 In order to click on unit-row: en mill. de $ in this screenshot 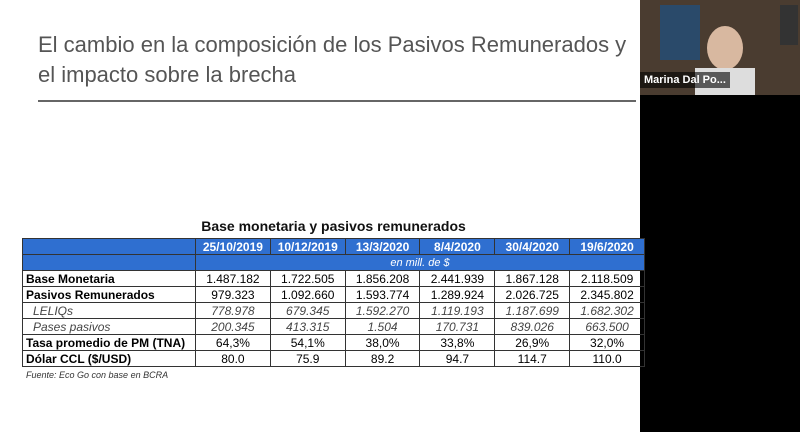, I will do `click(333, 262)`.